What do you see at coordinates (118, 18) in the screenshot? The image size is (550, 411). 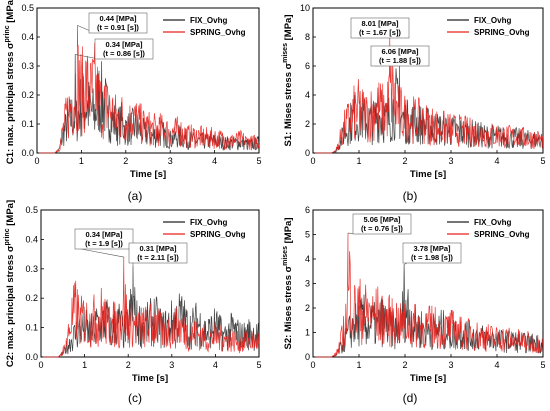 I see `annotation-value: 0.44 [MPa]` at bounding box center [118, 18].